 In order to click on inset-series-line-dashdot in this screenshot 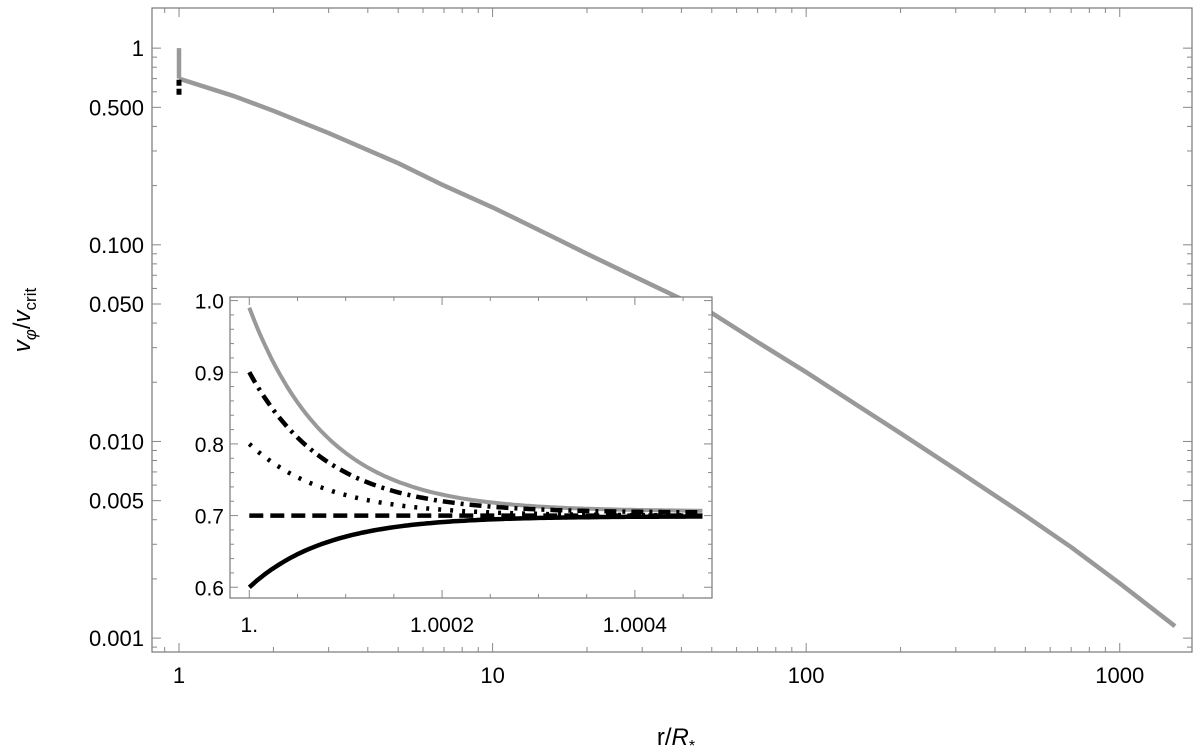, I will do `click(475, 443)`.